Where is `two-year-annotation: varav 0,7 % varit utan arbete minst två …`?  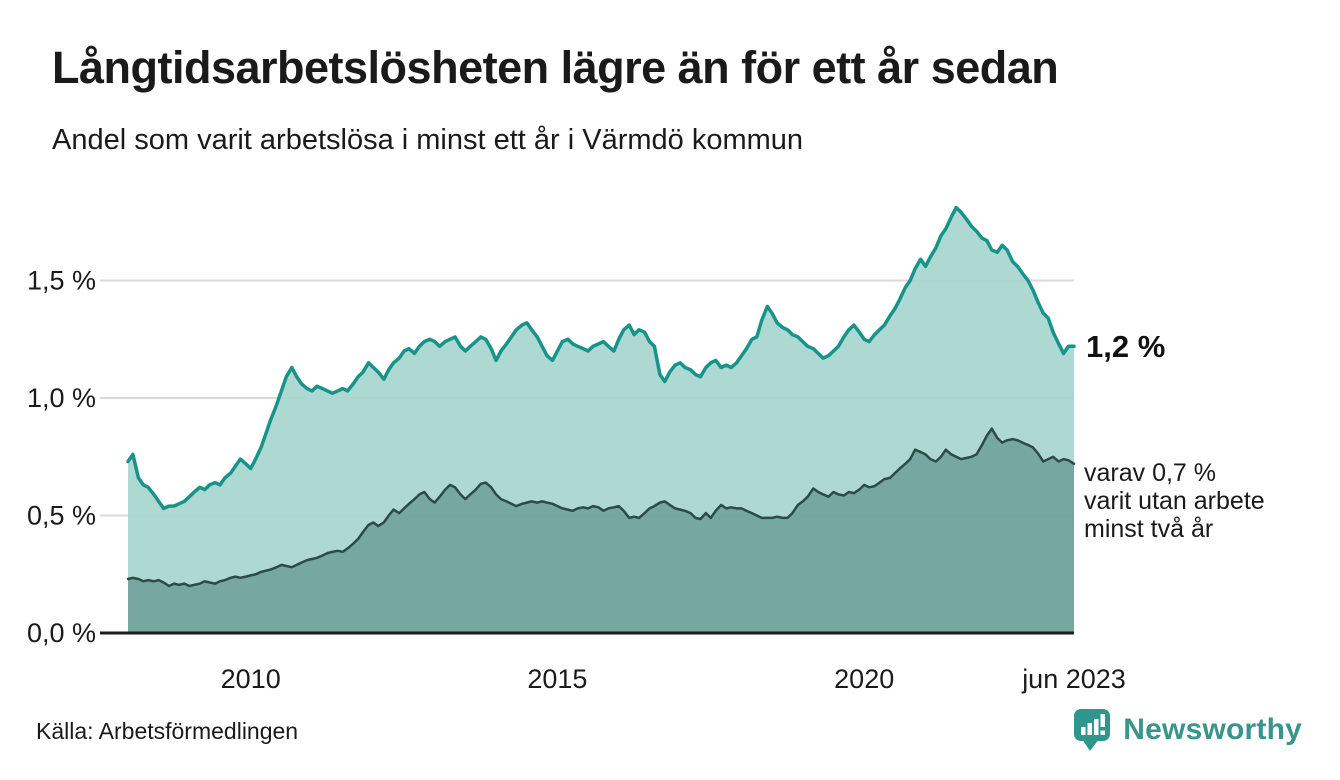 two-year-annotation: varav 0,7 % varit utan arbete minst två … is located at coordinates (1174, 501).